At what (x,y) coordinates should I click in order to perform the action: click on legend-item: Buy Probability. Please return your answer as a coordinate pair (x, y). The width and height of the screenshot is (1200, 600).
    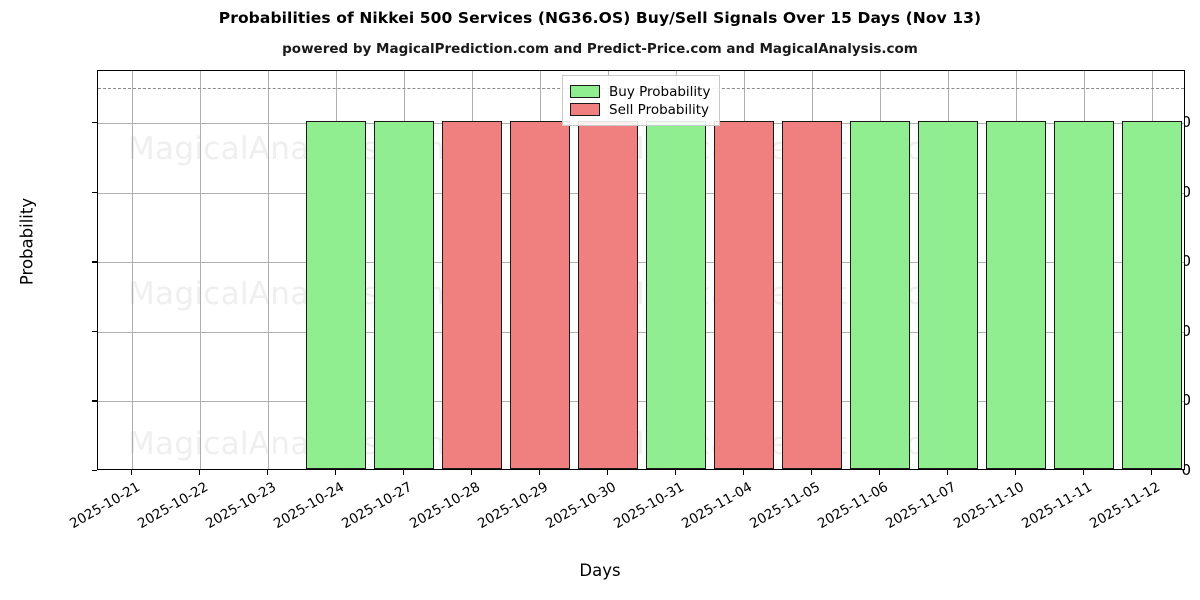
    Looking at the image, I should click on (640, 91).